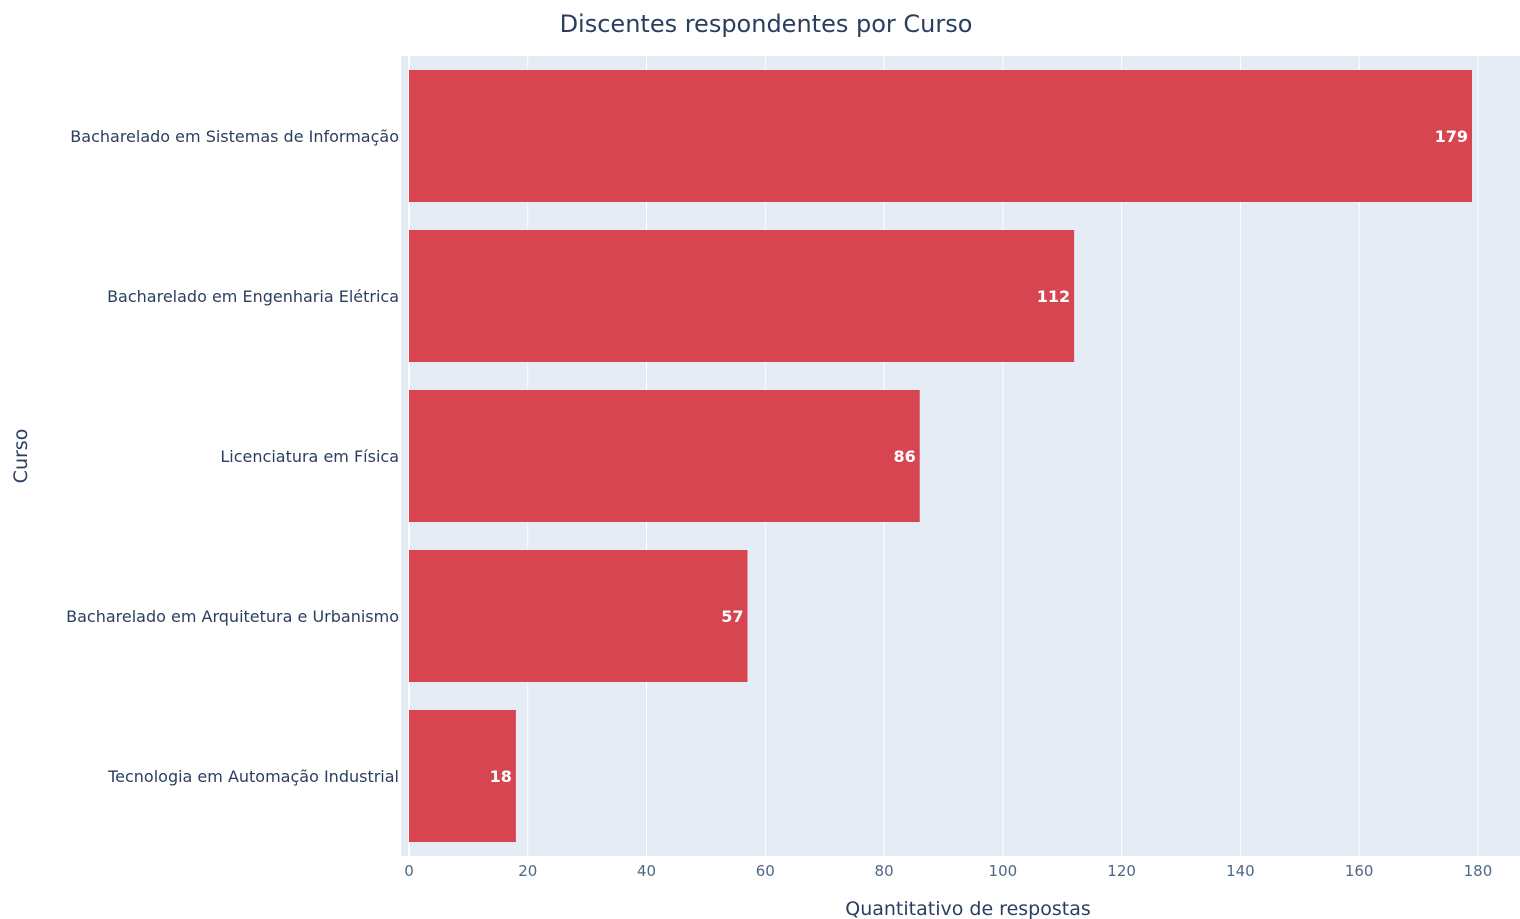 The width and height of the screenshot is (1520, 919). What do you see at coordinates (21, 456) in the screenshot?
I see `y-axis-title: Curso` at bounding box center [21, 456].